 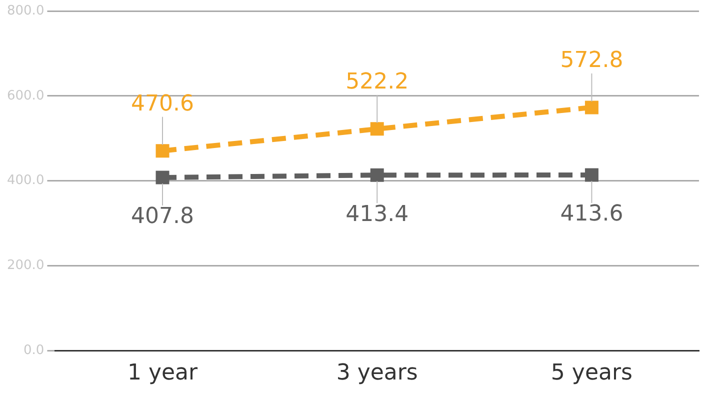 I want to click on x-tick-label: 1 year, so click(x=162, y=373).